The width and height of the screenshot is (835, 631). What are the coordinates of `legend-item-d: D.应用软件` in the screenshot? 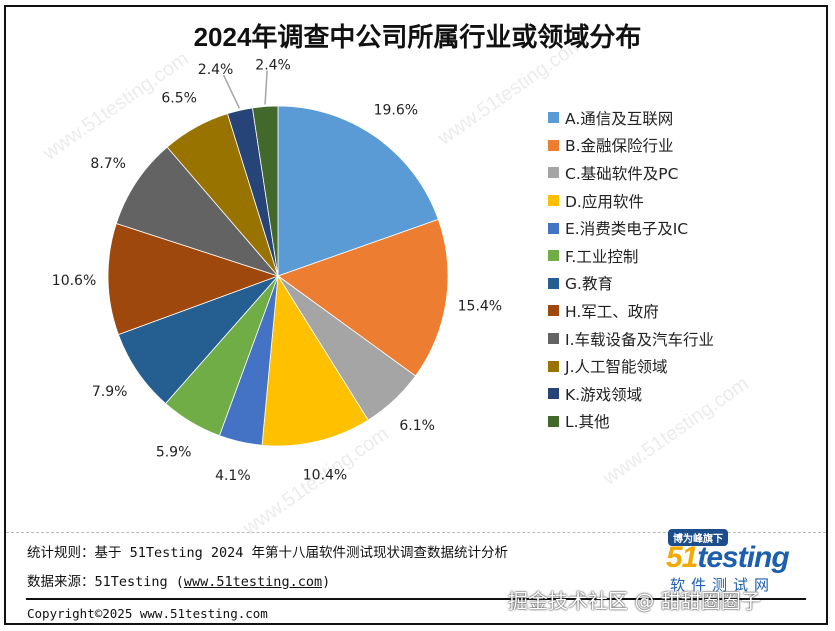 It's located at (631, 201).